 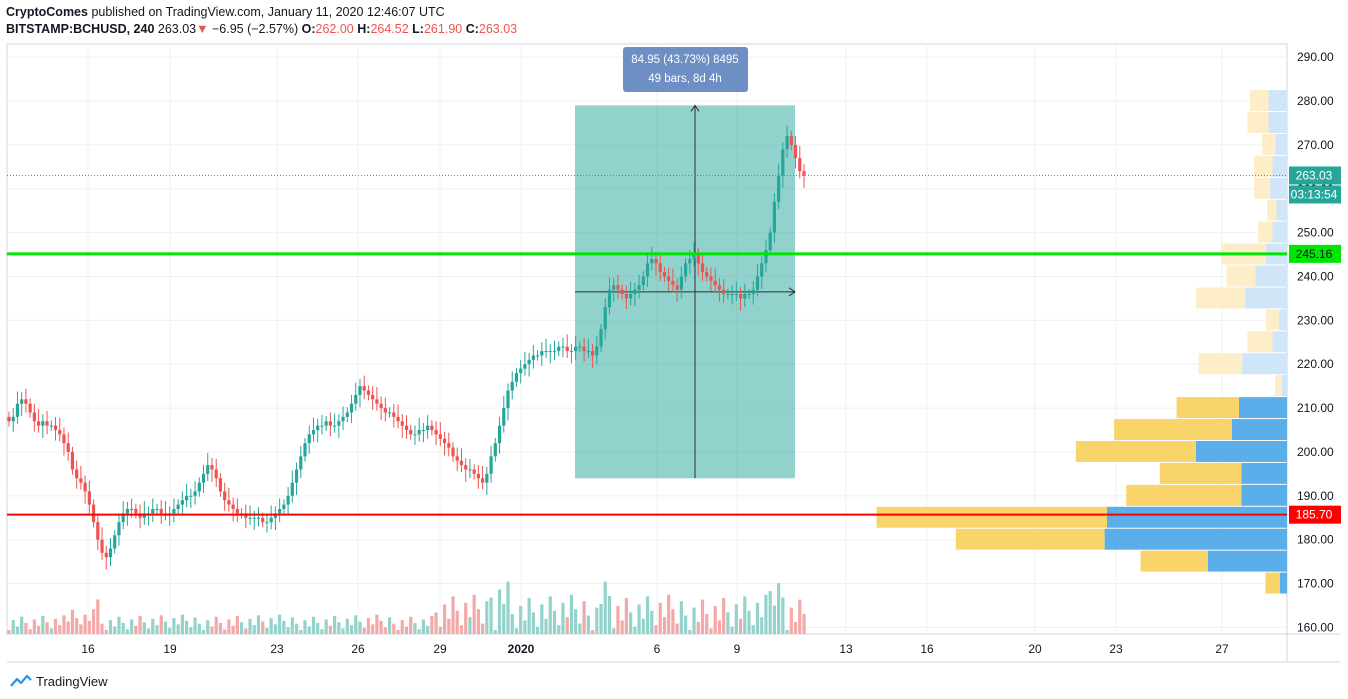 I want to click on symbol-label: BITSTAMP:BCHUSD, 240, so click(x=80, y=29).